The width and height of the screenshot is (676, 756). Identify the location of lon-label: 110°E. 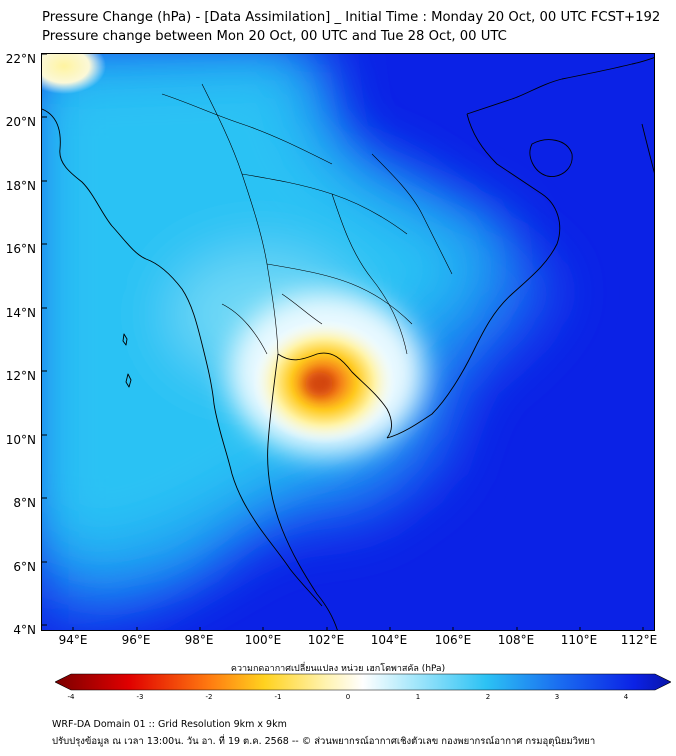
(579, 640).